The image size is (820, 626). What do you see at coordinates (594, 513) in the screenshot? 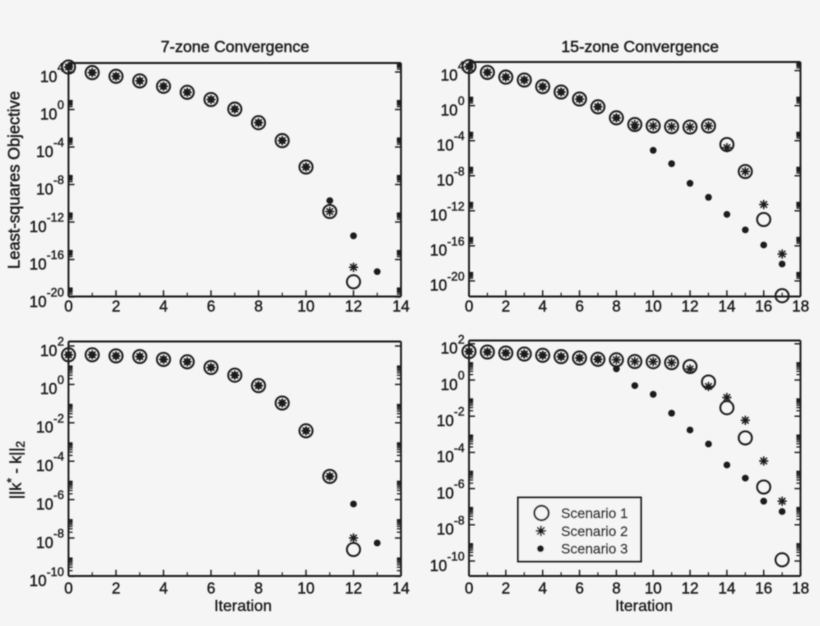
I see `svg-text: Scenario 1` at bounding box center [594, 513].